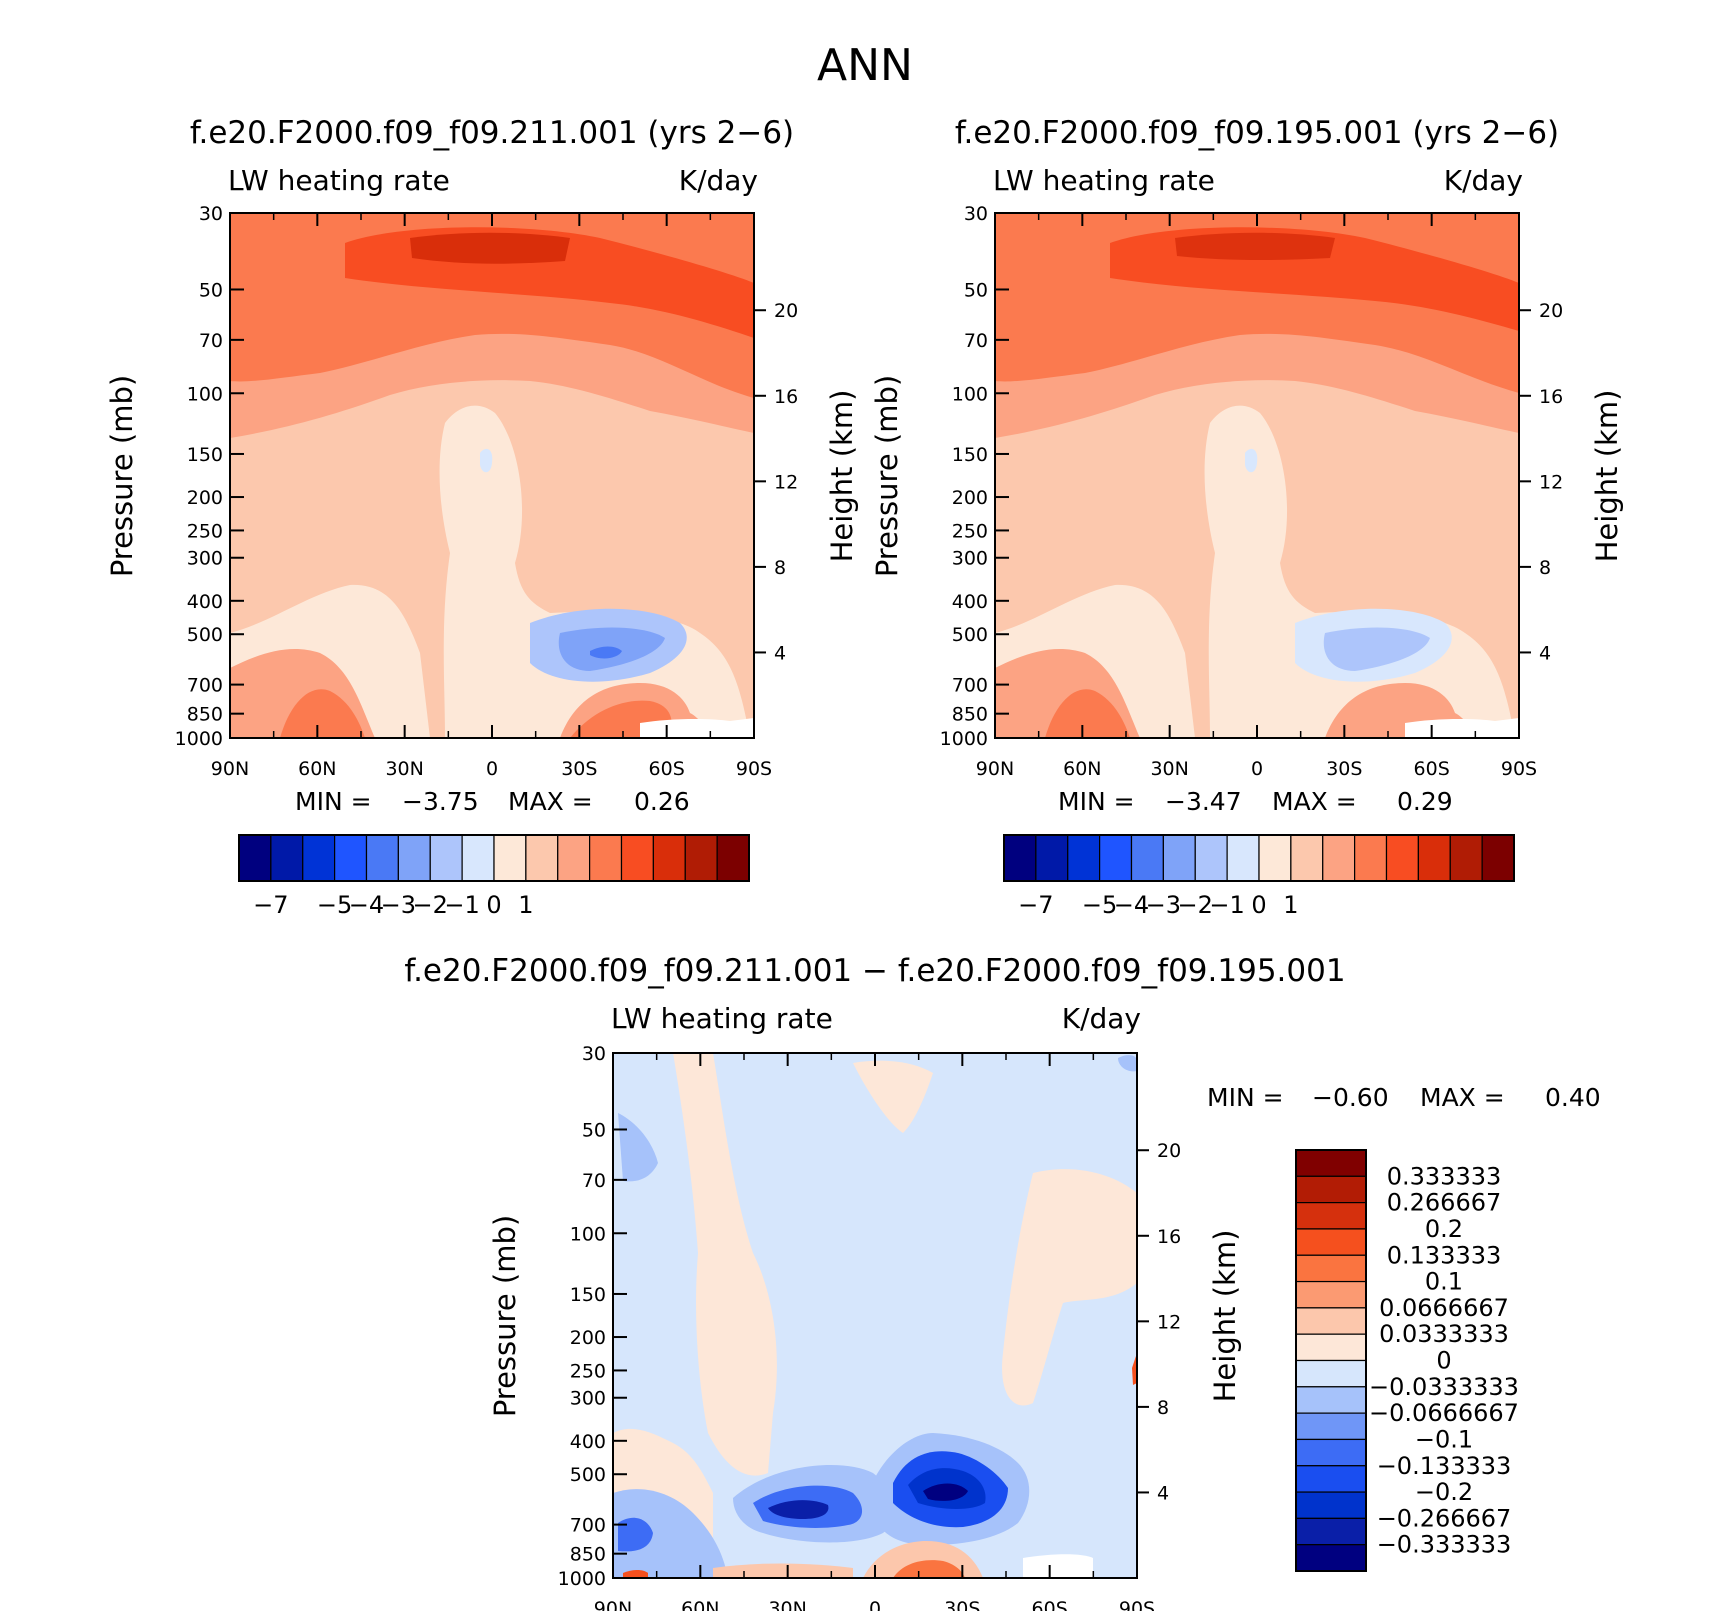  Describe the element at coordinates (1545, 568) in the screenshot. I see `height-tick-label: 8` at that location.